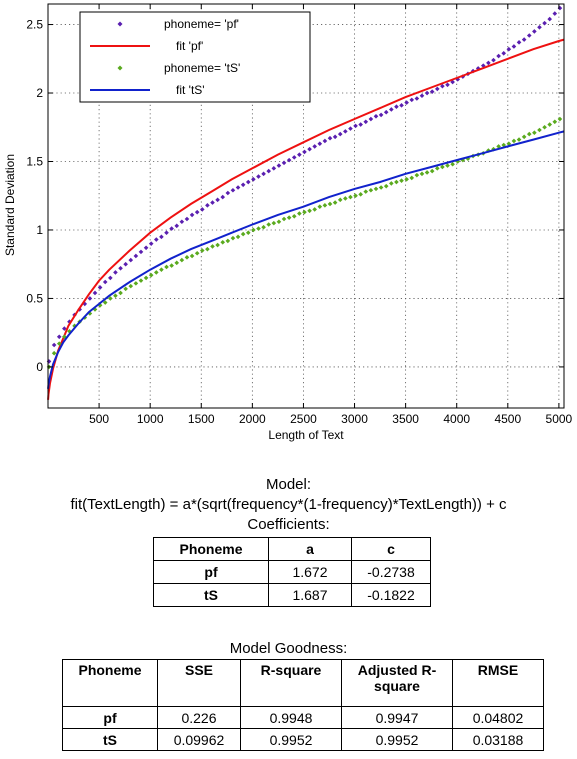 Image resolution: width=577 pixels, height=759 pixels. Describe the element at coordinates (150, 419) in the screenshot. I see `x-tick-label: 1000` at that location.